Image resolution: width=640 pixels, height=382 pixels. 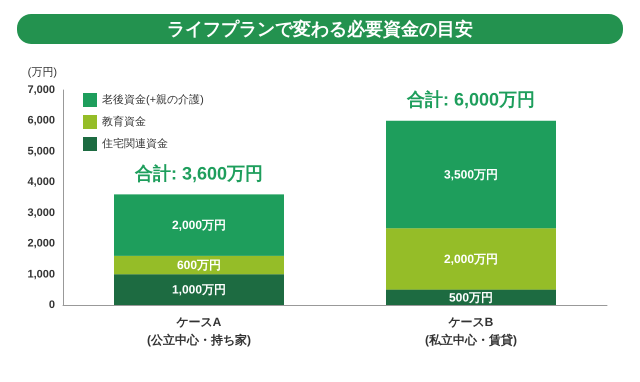 What do you see at coordinates (471, 331) in the screenshot?
I see `x-tick-label: ケースB (私立中心・賃貸)` at bounding box center [471, 331].